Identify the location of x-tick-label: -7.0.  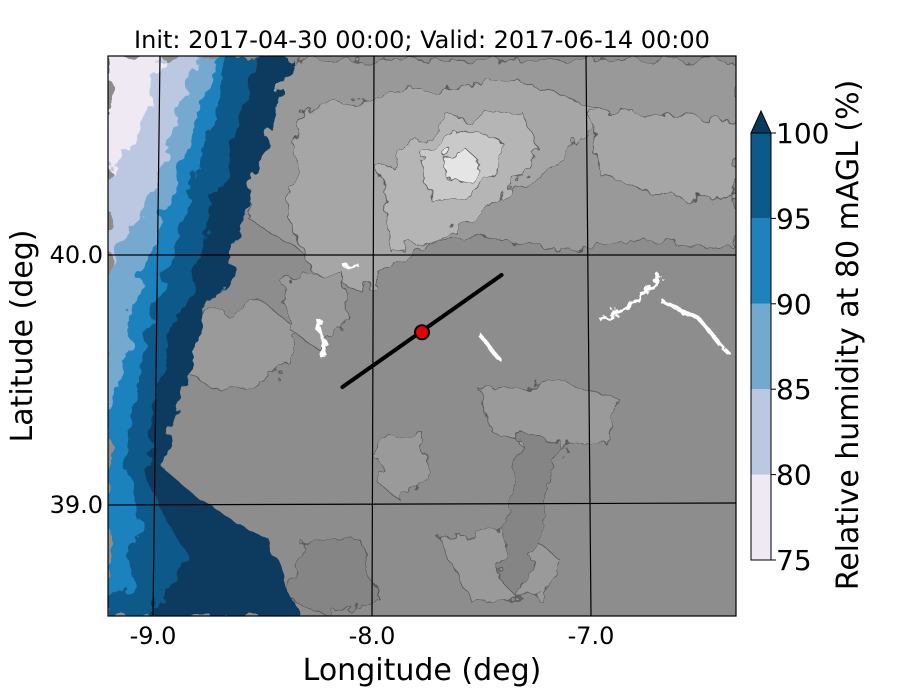
(591, 636).